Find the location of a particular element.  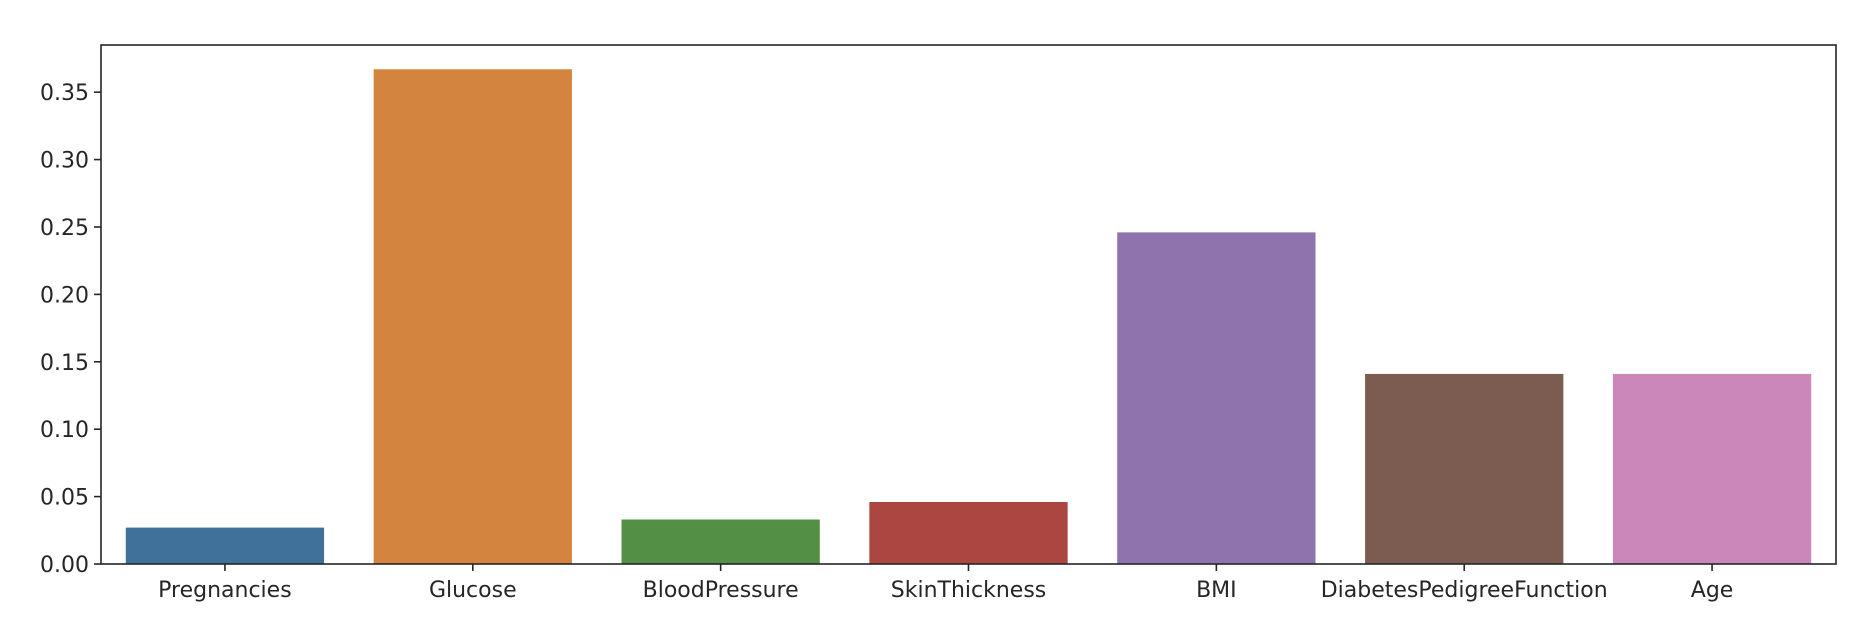

y-tick-label: 0.00 is located at coordinates (64, 565).